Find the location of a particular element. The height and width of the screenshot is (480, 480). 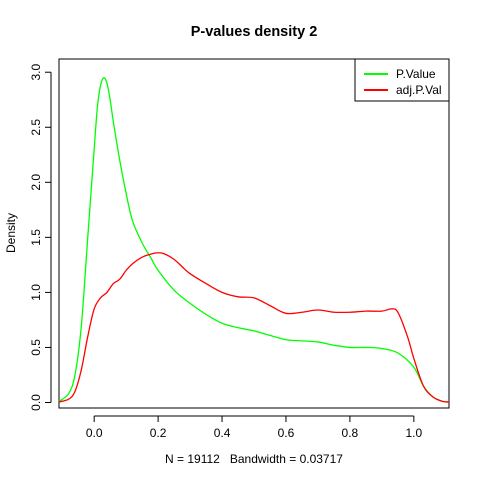

y-axis-label: Density is located at coordinates (11, 233).